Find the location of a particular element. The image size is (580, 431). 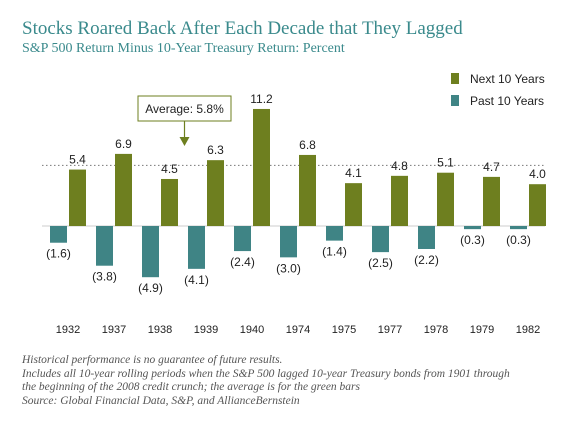

label-next-1977: 4.8 is located at coordinates (399, 166).